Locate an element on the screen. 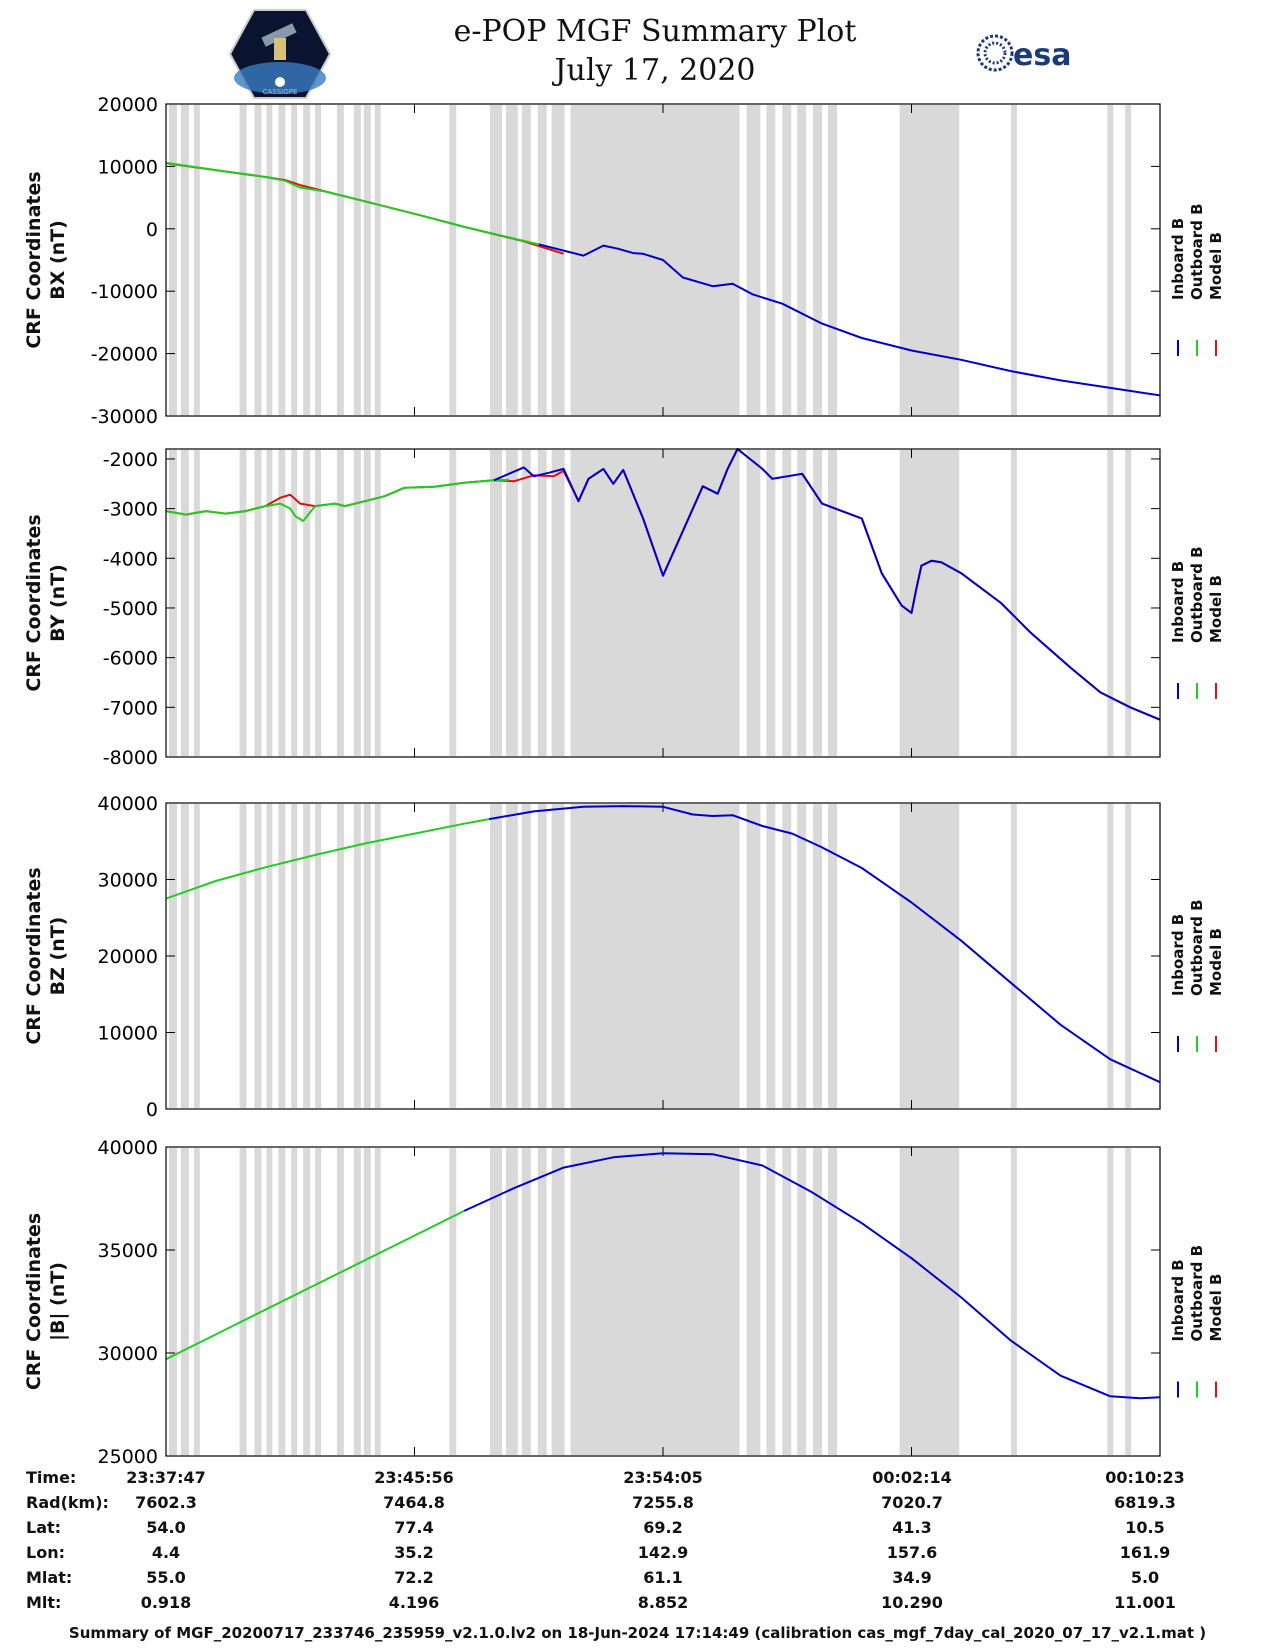 This screenshot has width=1275, height=1650. table-cell: 161.9 is located at coordinates (1145, 1552).